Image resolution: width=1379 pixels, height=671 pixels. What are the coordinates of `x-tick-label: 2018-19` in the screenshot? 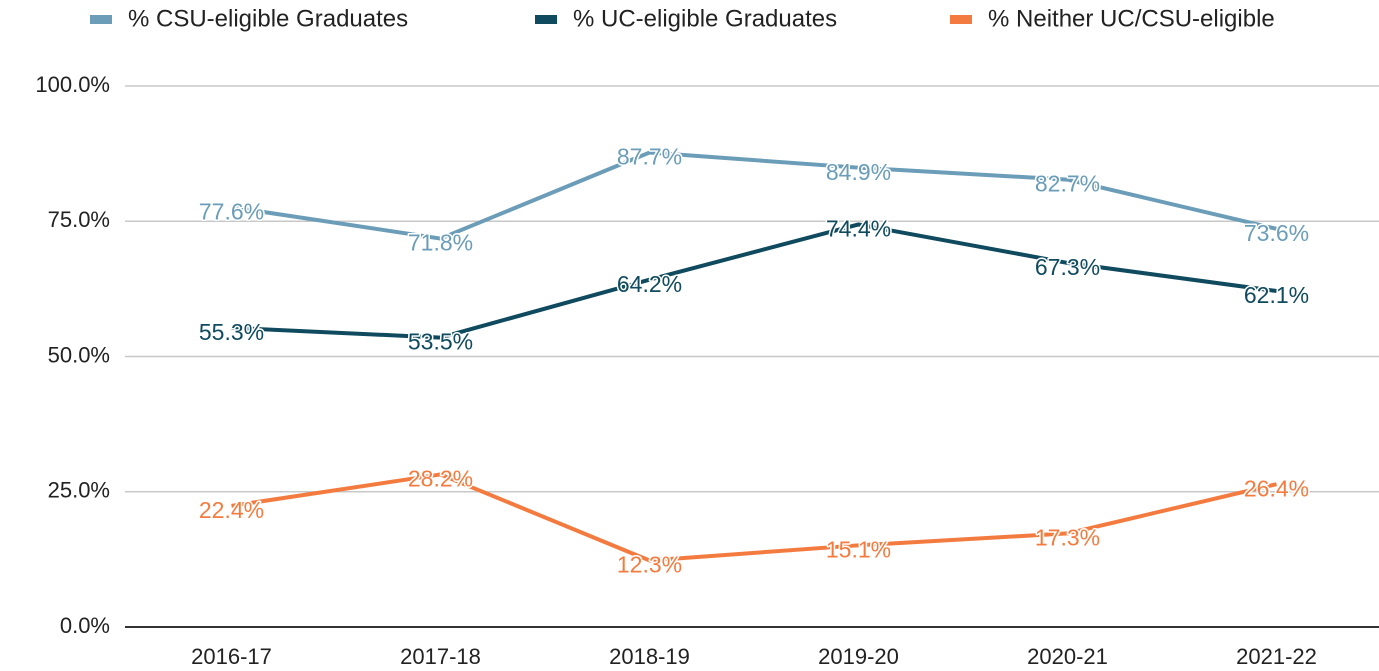 It's located at (649, 656).